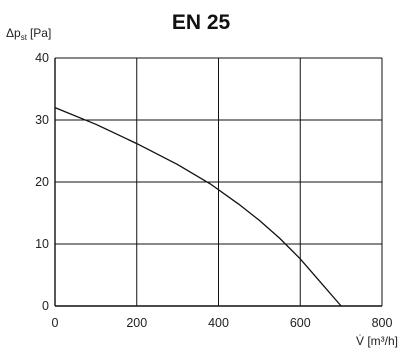 The image size is (405, 351). What do you see at coordinates (42, 182) in the screenshot?
I see `y-tick-label: 20` at bounding box center [42, 182].